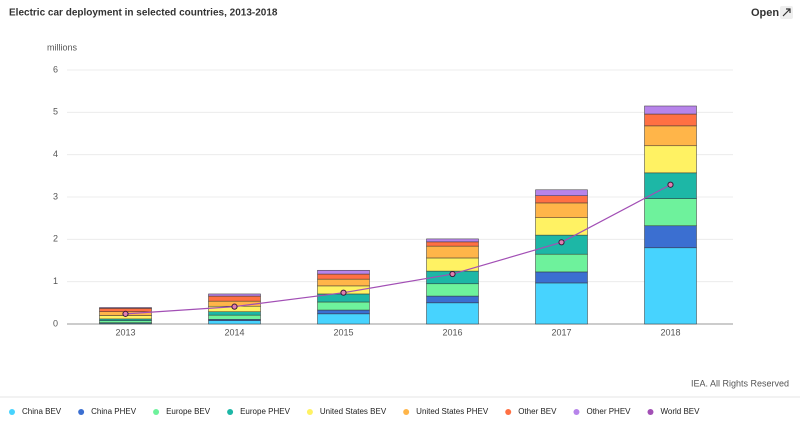  Describe the element at coordinates (786, 12) in the screenshot. I see `open-icon-arrow` at that location.